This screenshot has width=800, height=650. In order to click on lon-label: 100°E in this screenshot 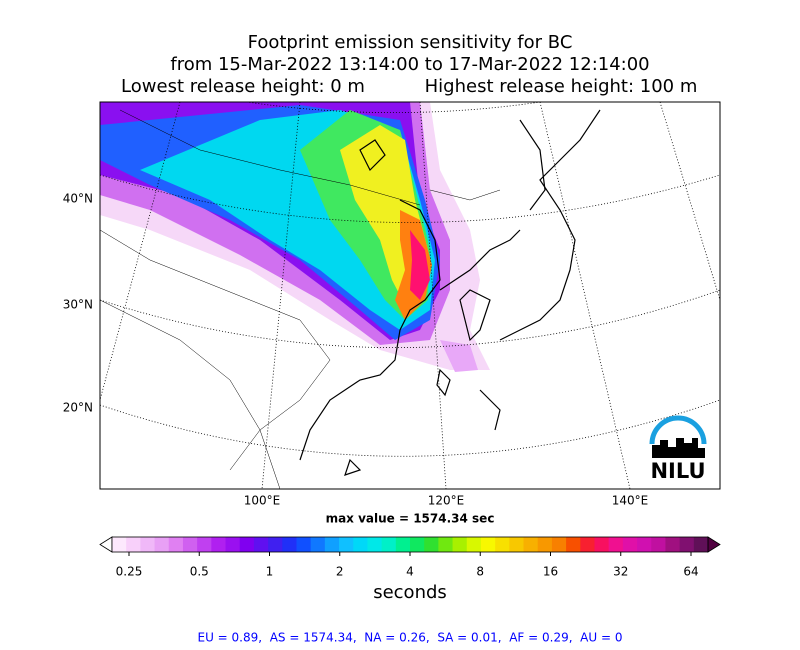, I will do `click(262, 501)`.